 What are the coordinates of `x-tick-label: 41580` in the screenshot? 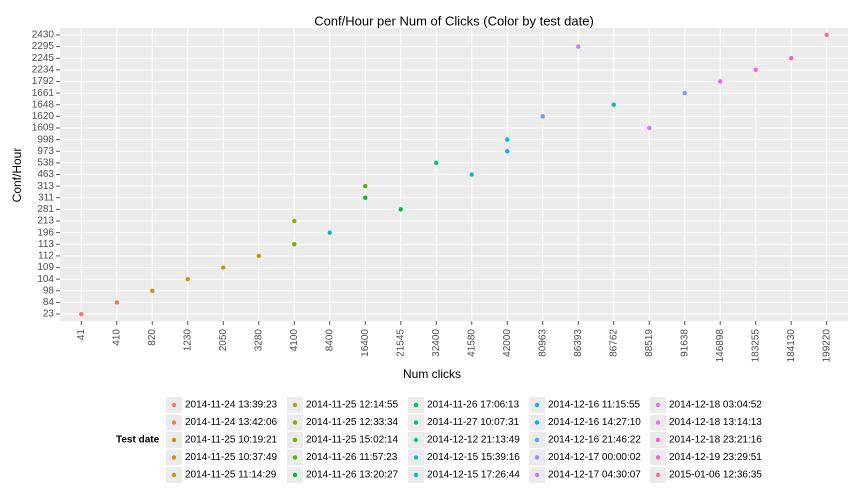 It's located at (471, 343).